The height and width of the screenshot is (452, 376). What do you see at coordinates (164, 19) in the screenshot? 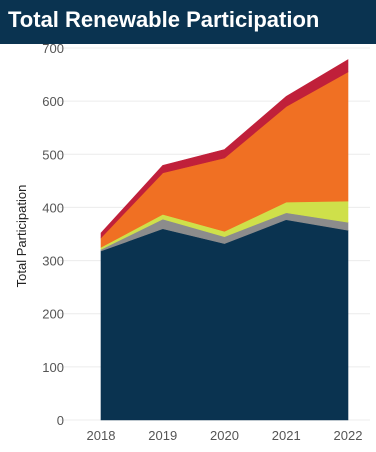
I see `chart-title: Total Renewable Participation` at bounding box center [164, 19].